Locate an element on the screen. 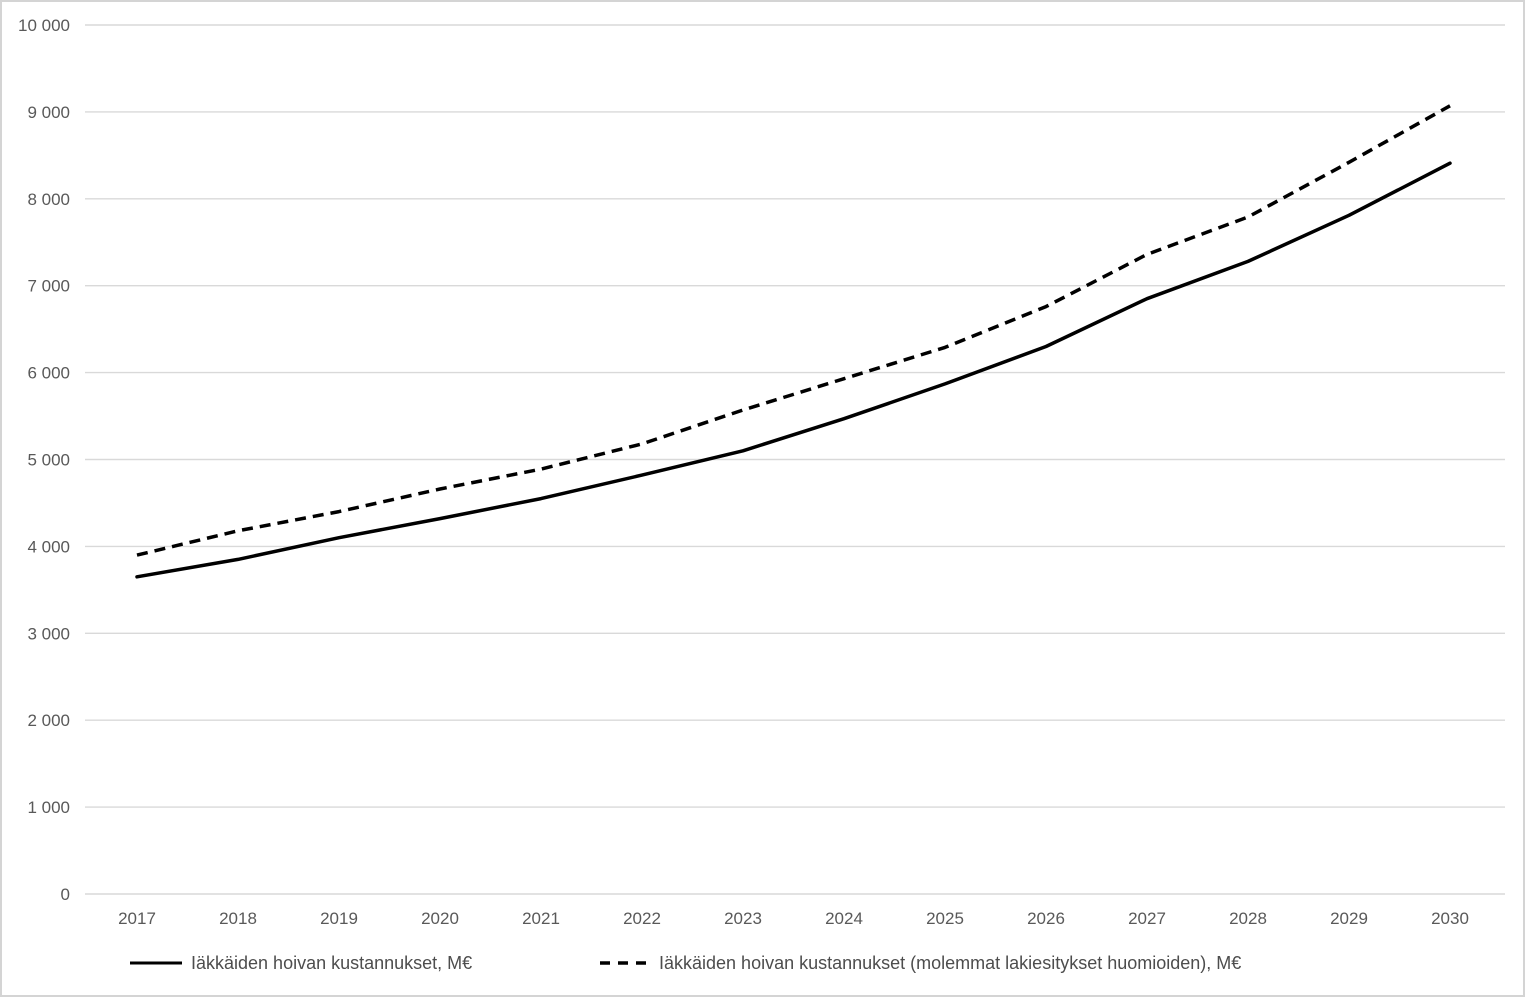 Image resolution: width=1525 pixels, height=997 pixels. y-tick-label: 6 000 is located at coordinates (48, 373).